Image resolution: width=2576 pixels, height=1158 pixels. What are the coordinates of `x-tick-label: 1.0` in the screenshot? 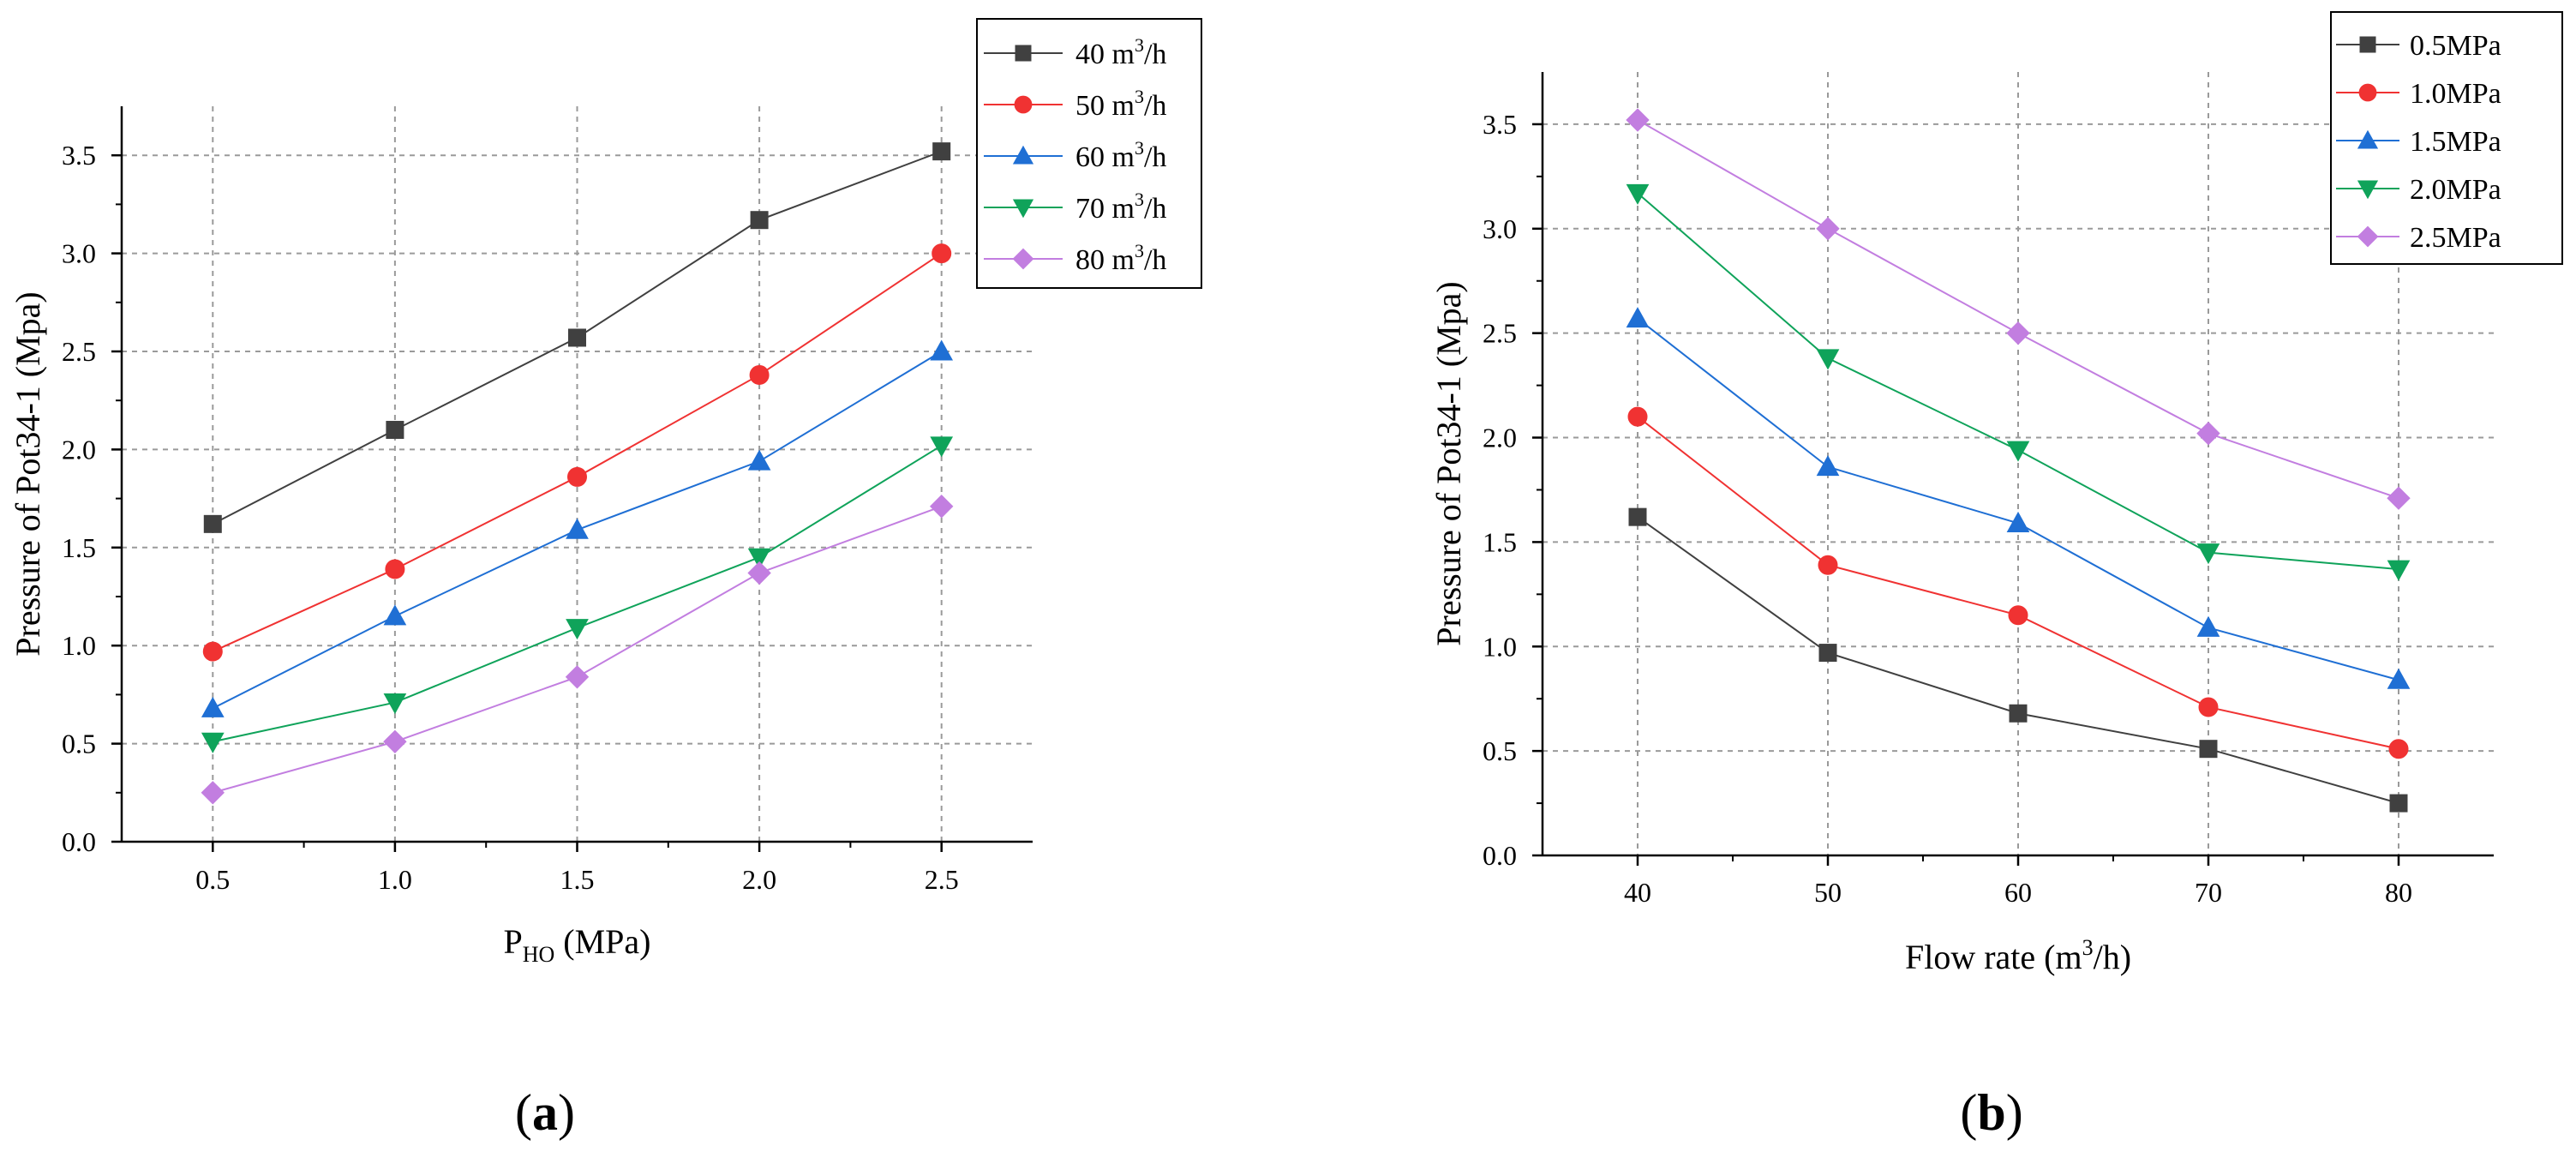 It's located at (395, 880).